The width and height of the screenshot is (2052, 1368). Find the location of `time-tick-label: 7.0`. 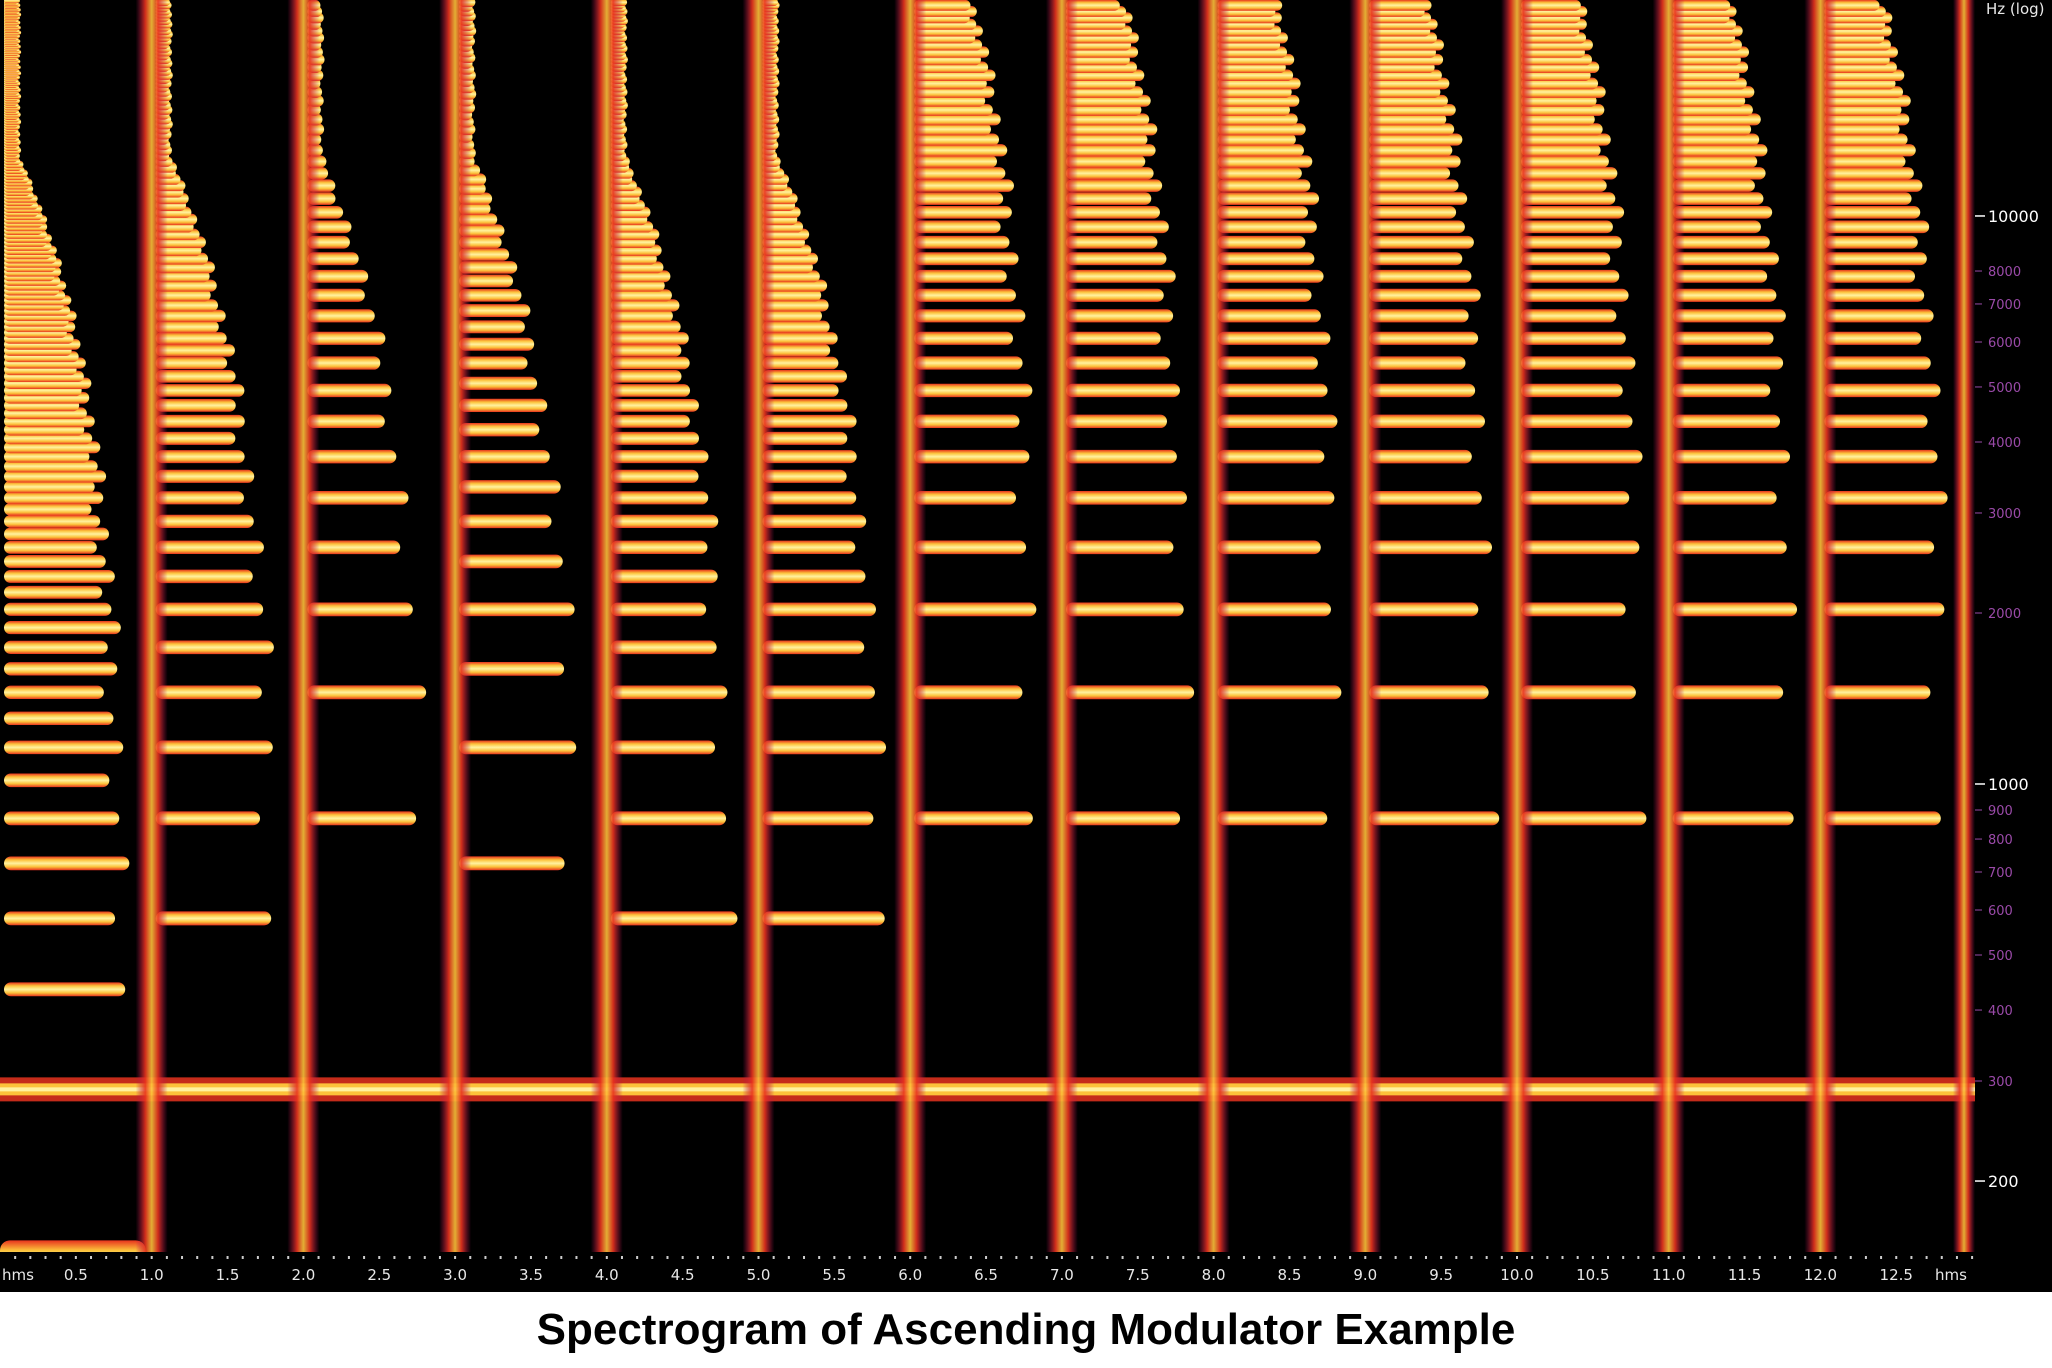

time-tick-label: 7.0 is located at coordinates (1062, 1275).